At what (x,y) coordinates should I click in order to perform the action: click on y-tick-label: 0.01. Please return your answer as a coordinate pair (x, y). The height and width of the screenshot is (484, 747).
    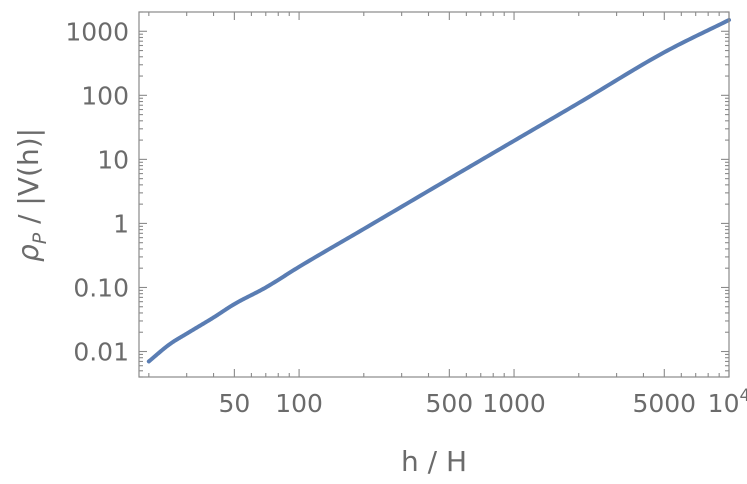
    Looking at the image, I should click on (101, 352).